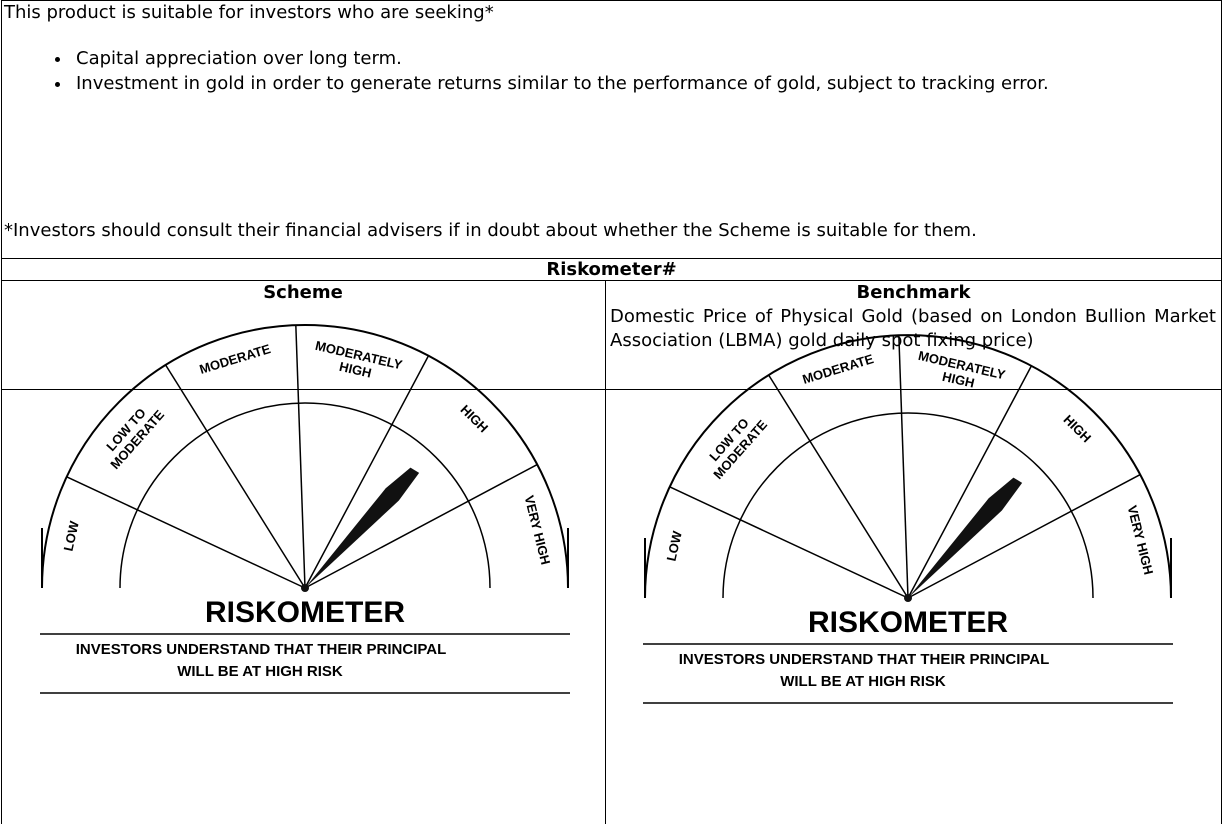 This screenshot has height=824, width=1224. Describe the element at coordinates (913, 292) in the screenshot. I see `column-header: Benchmark` at that location.